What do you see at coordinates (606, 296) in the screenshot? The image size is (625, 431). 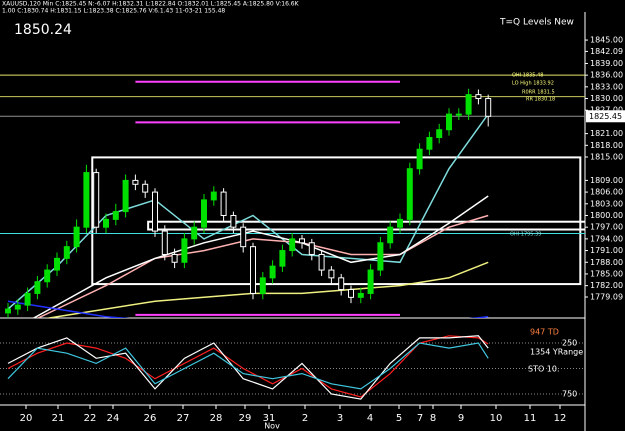 I see `y-tick-label: 1779.09` at bounding box center [606, 296].